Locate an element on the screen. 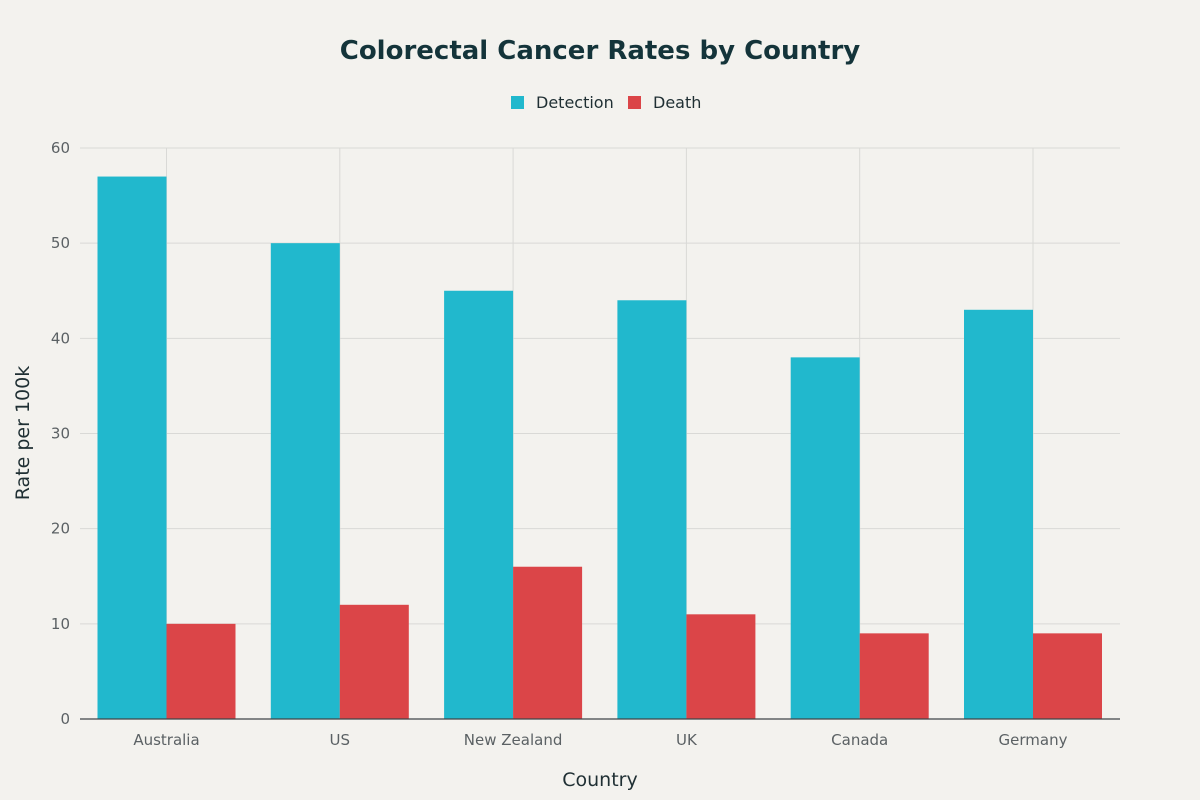  chart-title: Colorectal Cancer Rates by Country is located at coordinates (600, 51).